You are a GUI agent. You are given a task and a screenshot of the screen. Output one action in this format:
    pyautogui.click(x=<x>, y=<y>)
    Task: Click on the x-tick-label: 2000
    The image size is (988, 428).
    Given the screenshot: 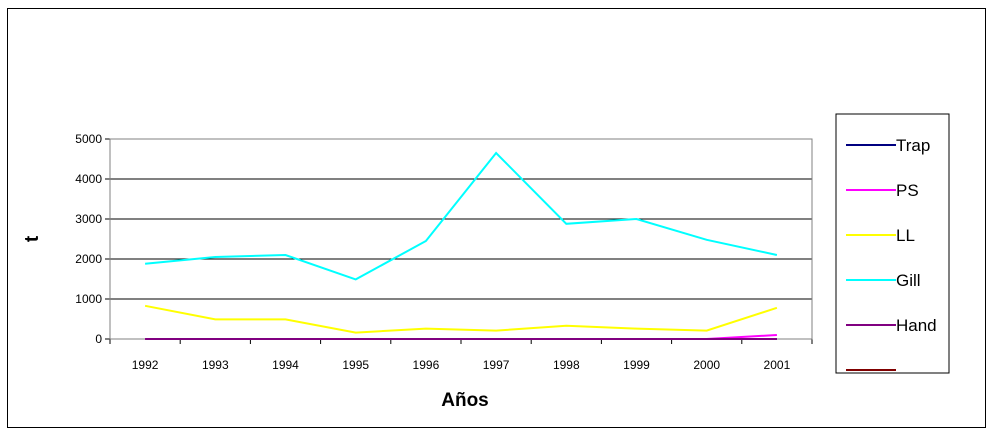 What is the action you would take?
    pyautogui.click(x=706, y=365)
    